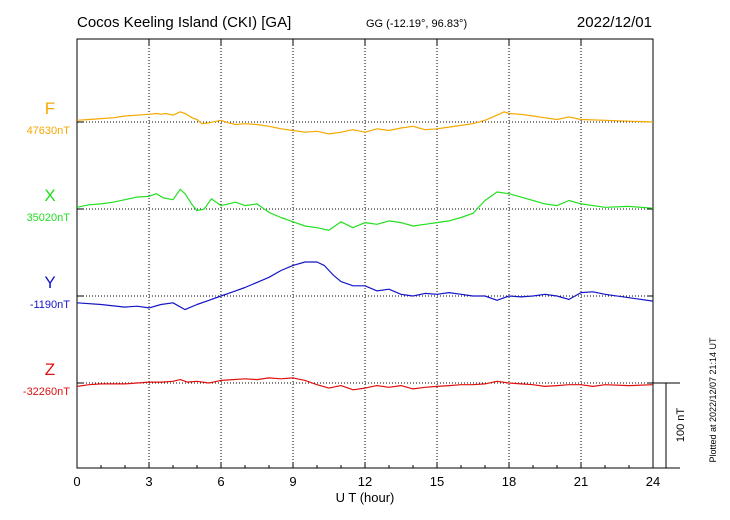  Describe the element at coordinates (365, 384) in the screenshot. I see `series-line-z` at that location.